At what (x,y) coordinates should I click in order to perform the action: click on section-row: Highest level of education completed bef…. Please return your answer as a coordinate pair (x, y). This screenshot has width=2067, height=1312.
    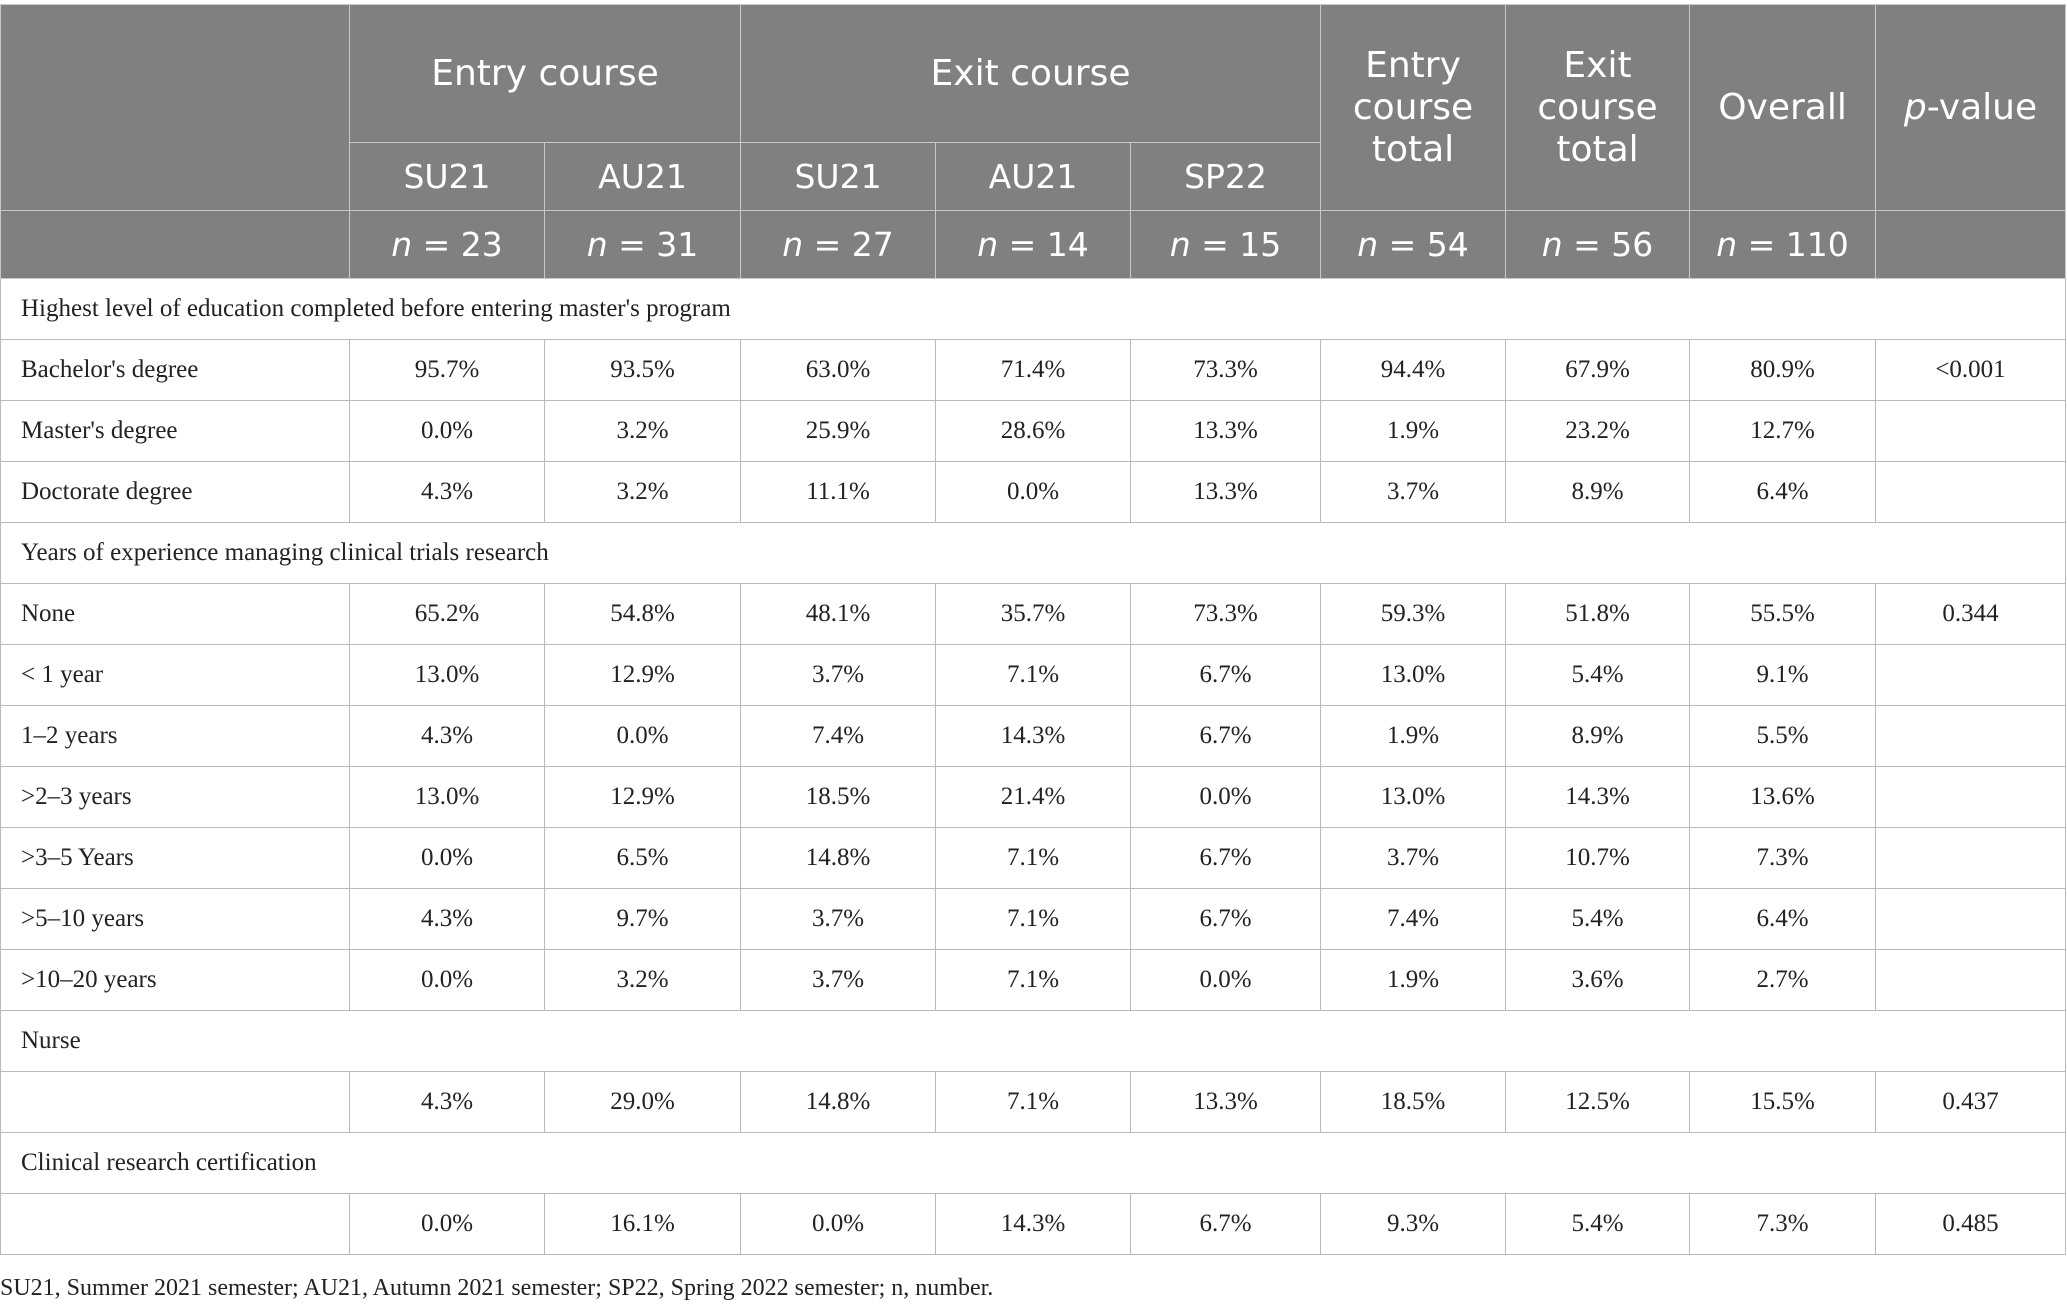
    Looking at the image, I should click on (1033, 309).